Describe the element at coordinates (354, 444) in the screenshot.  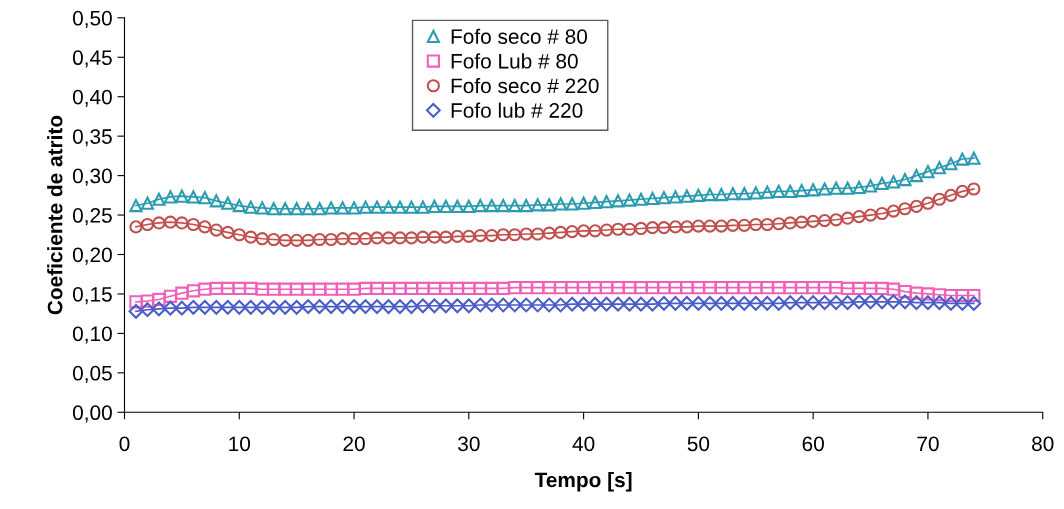
I see `x-tick-label: 20` at that location.